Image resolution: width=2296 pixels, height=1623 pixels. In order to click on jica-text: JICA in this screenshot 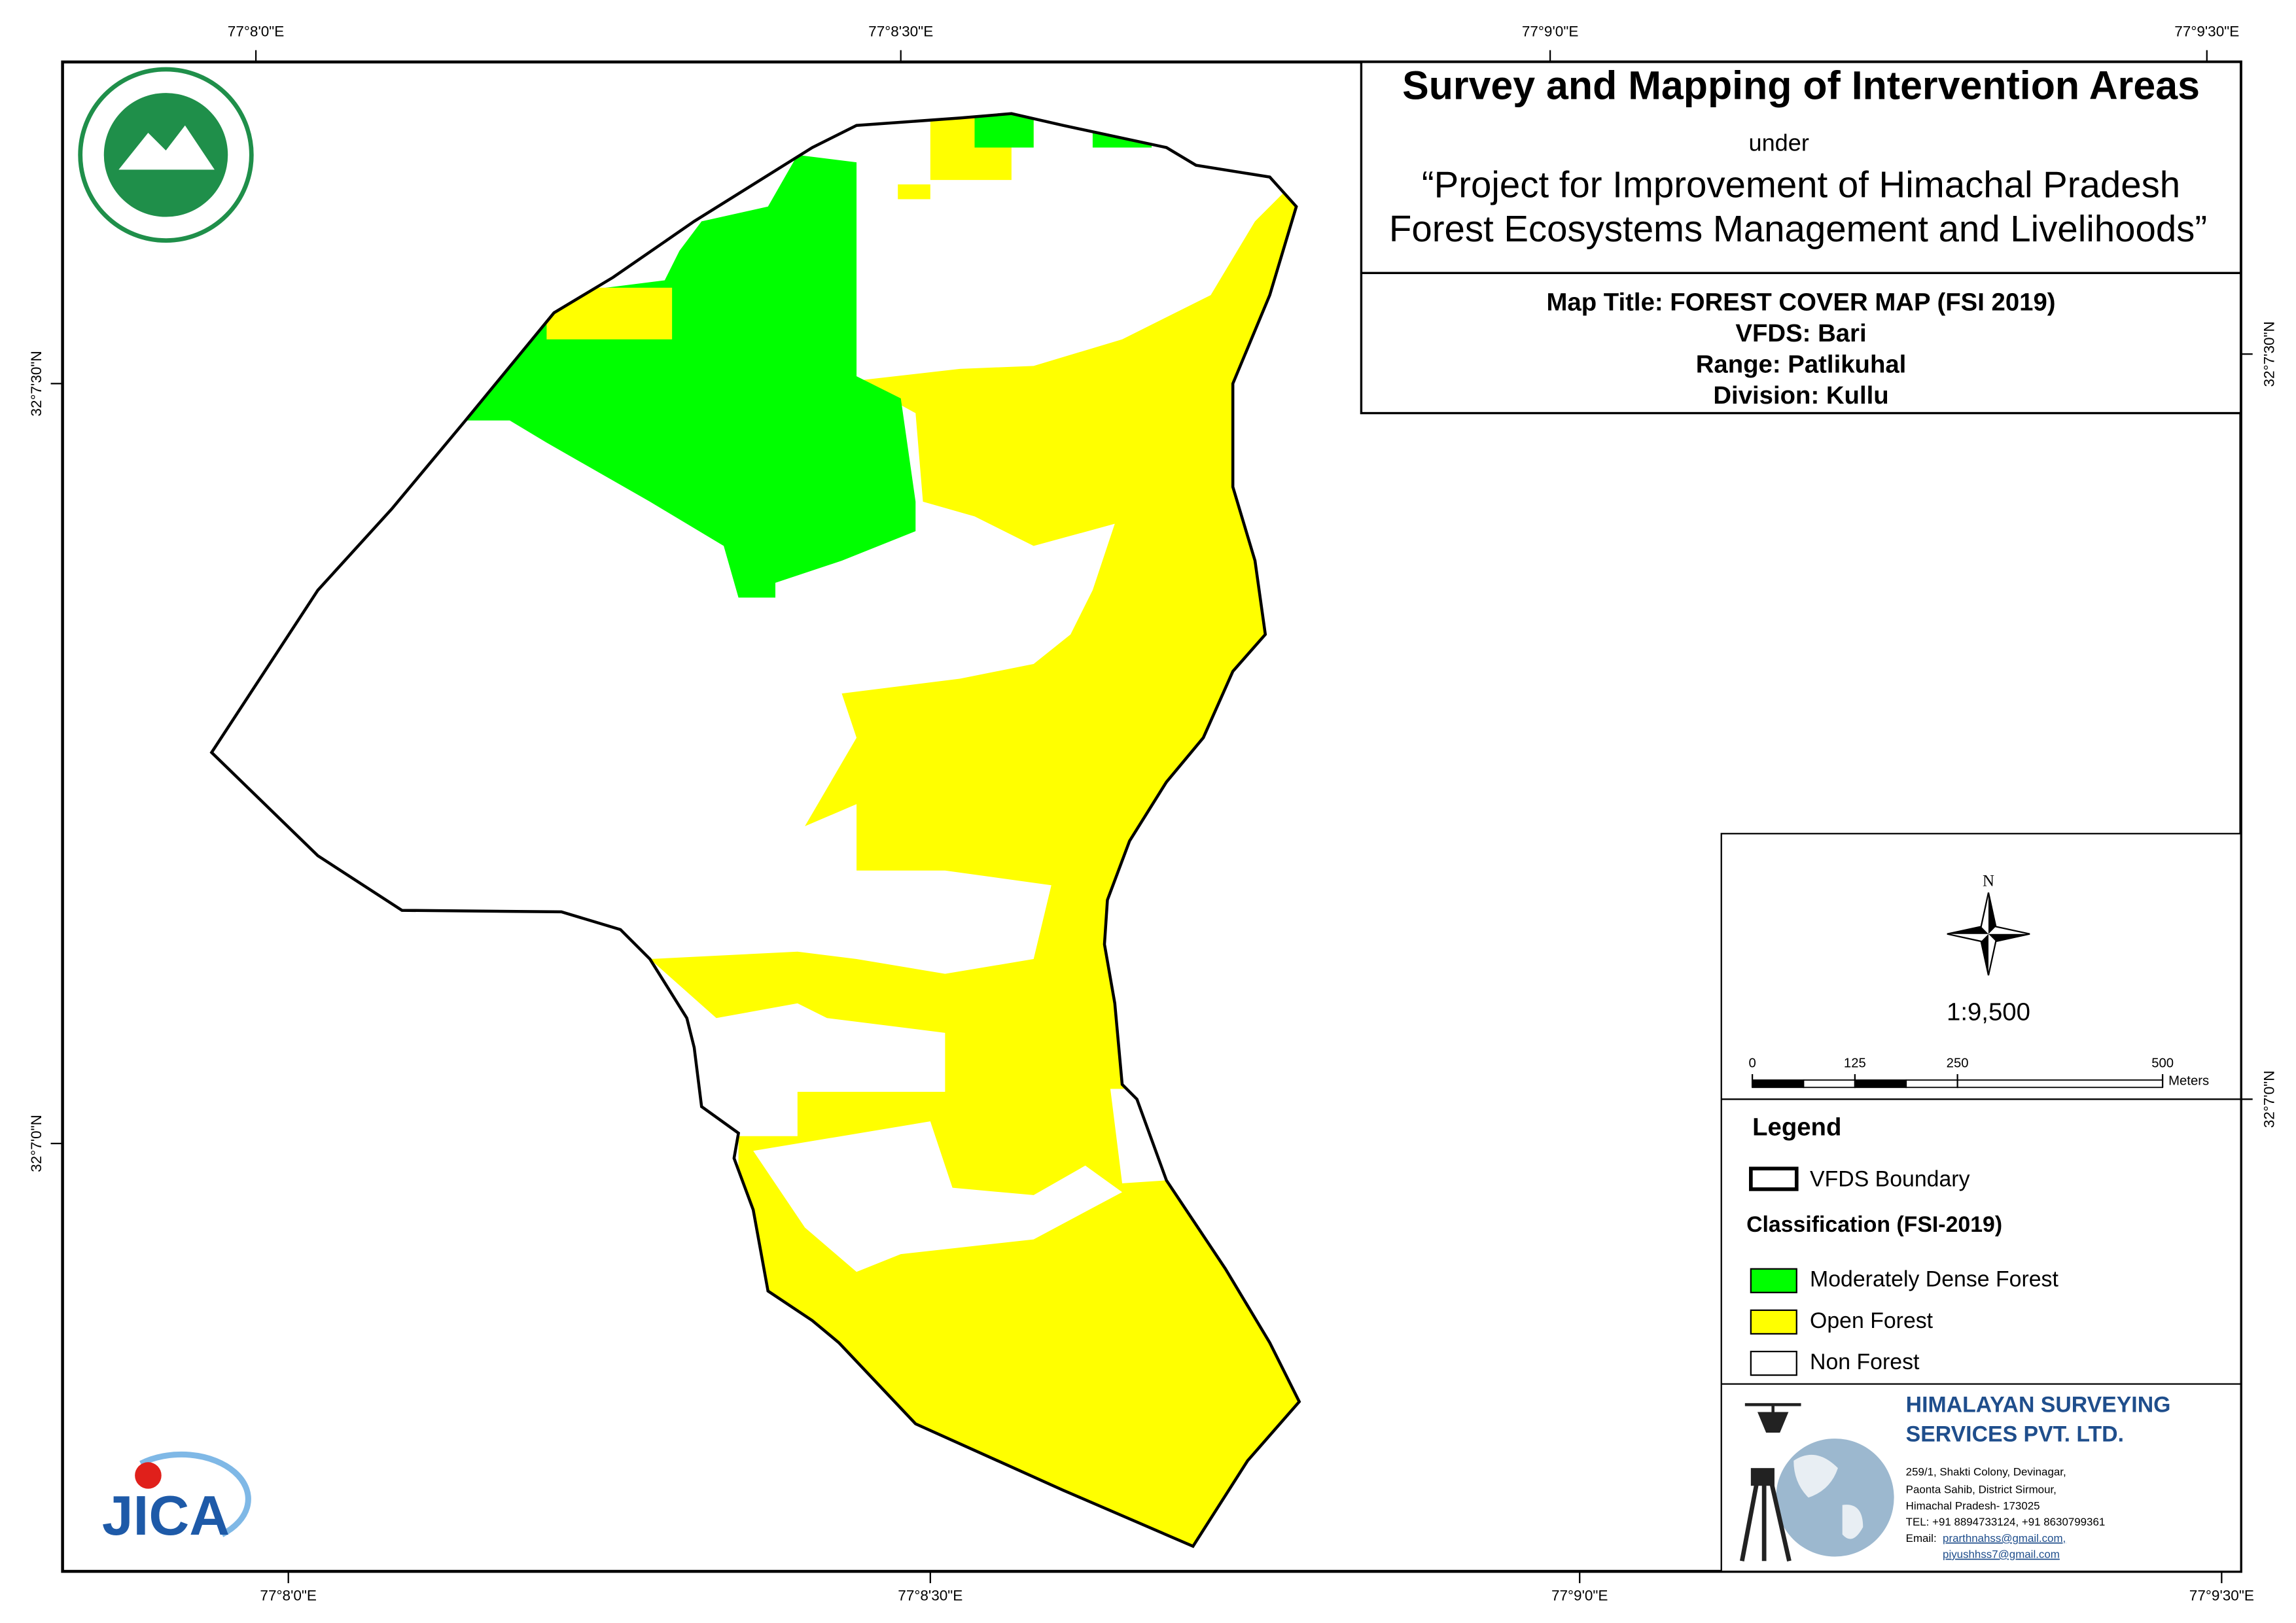, I will do `click(166, 1516)`.